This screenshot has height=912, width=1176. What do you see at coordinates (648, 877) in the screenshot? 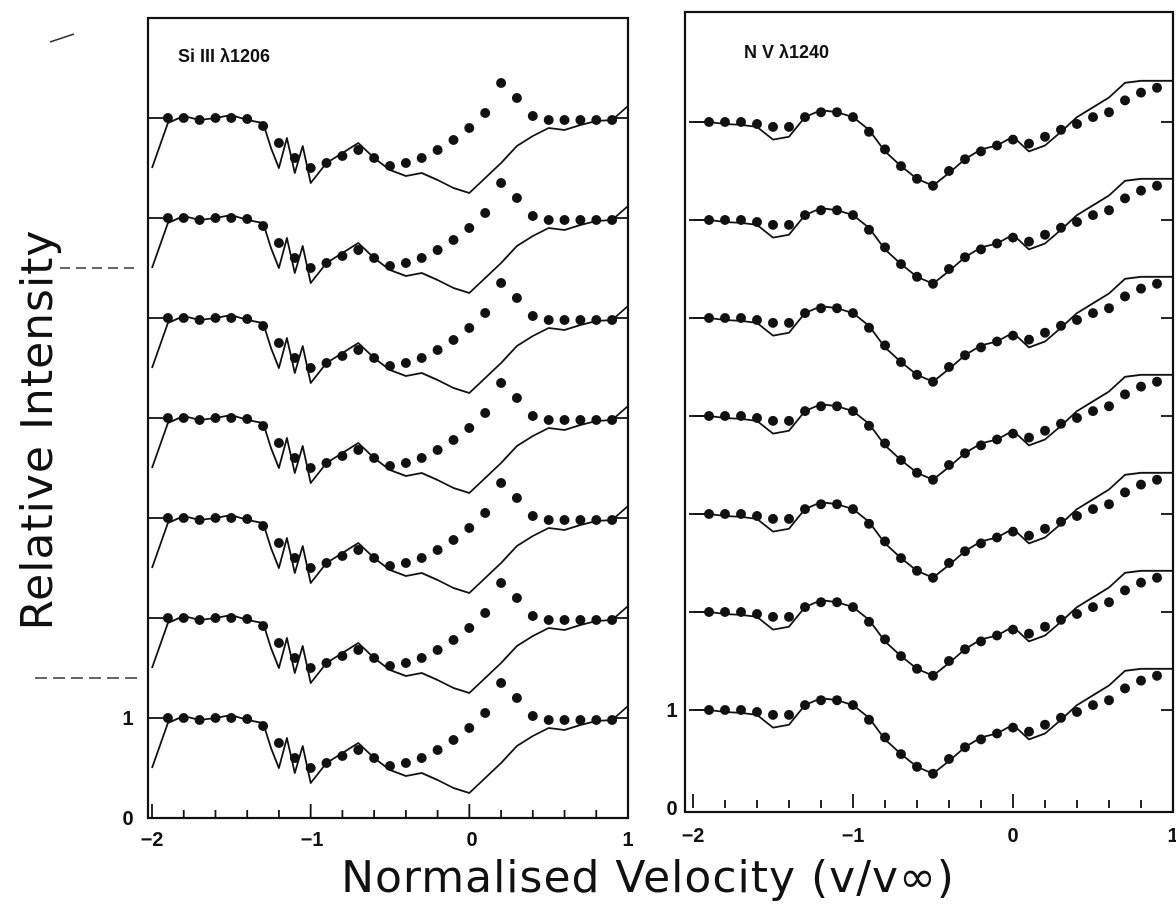
I see `x-axis-label: Normalised Velocity (v/v∞)` at bounding box center [648, 877].